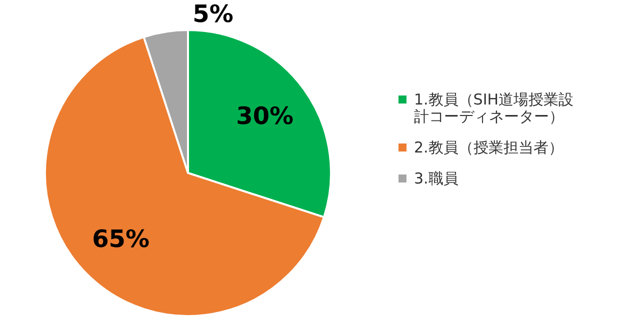  Describe the element at coordinates (213, 14) in the screenshot. I see `data-label: 5%` at that location.